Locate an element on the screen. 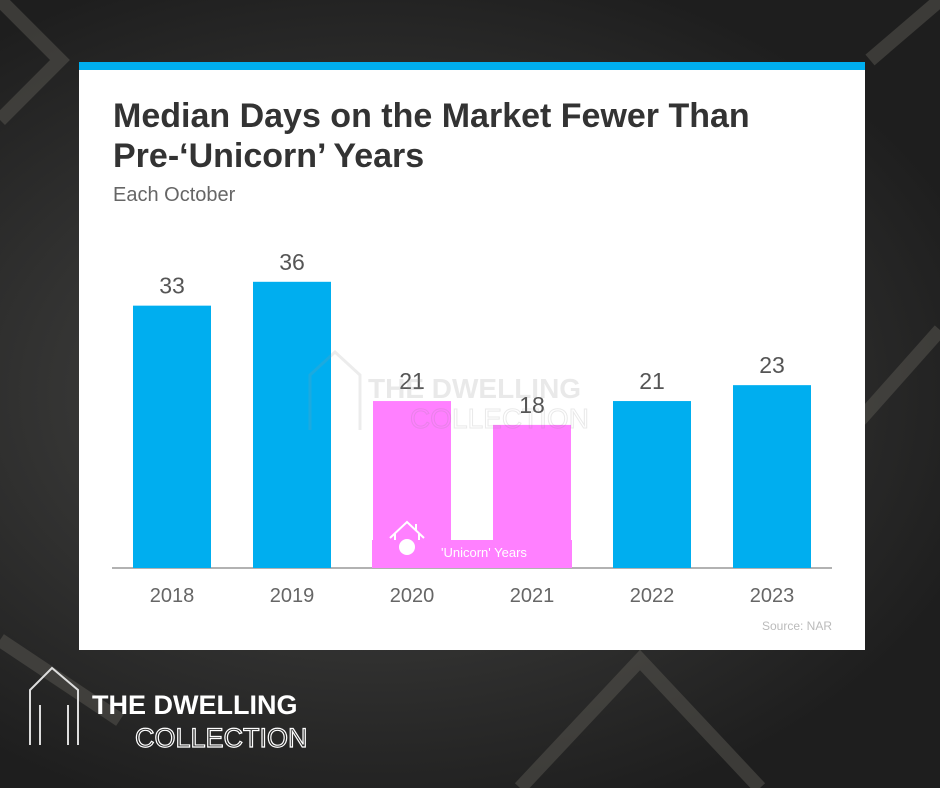  x-tick-label: 2023 is located at coordinates (772, 596).